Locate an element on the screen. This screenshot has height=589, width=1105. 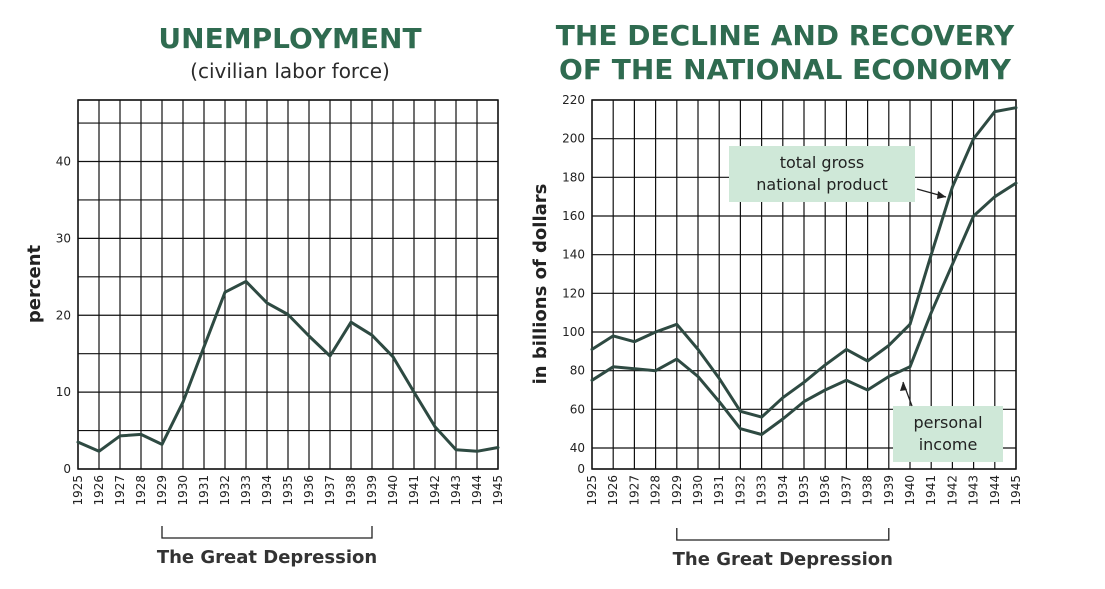
income-callout-line-1: personal is located at coordinates (947, 422).